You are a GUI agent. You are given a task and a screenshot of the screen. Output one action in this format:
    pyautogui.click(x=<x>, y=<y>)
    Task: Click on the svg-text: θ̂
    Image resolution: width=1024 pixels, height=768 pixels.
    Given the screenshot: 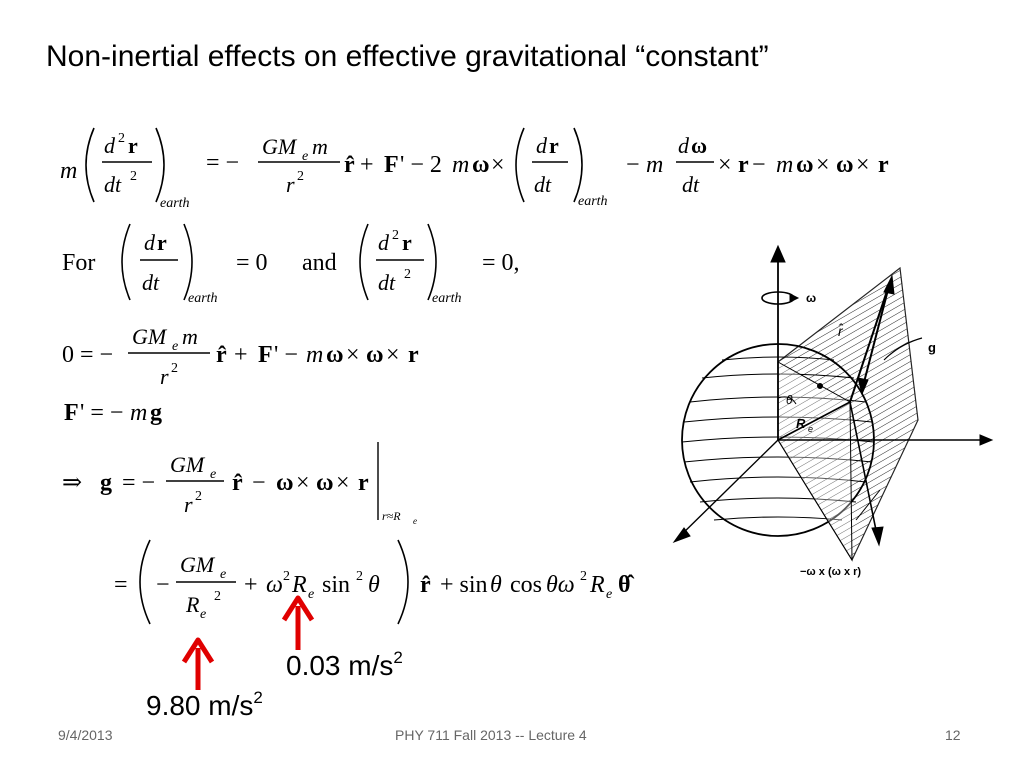 What is the action you would take?
    pyautogui.click(x=626, y=585)
    